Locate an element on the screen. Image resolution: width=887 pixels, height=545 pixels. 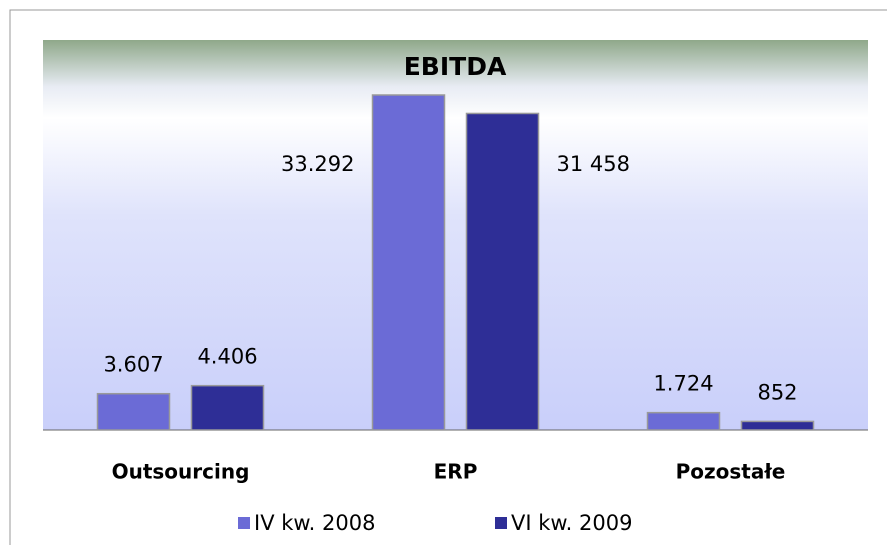
legend-label: VI kw. 2009 is located at coordinates (571, 523).